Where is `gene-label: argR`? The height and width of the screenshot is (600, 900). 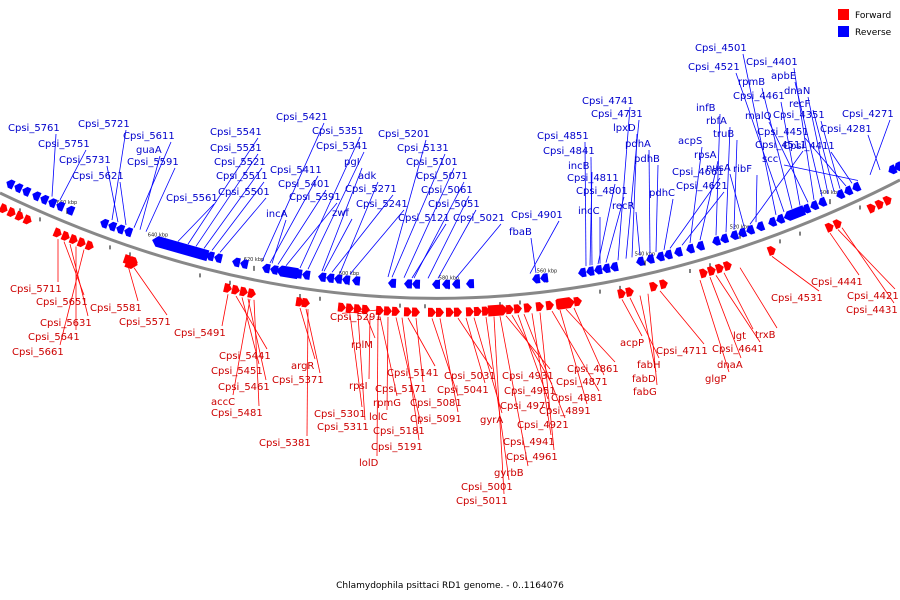
gene-label: argR is located at coordinates (302, 366).